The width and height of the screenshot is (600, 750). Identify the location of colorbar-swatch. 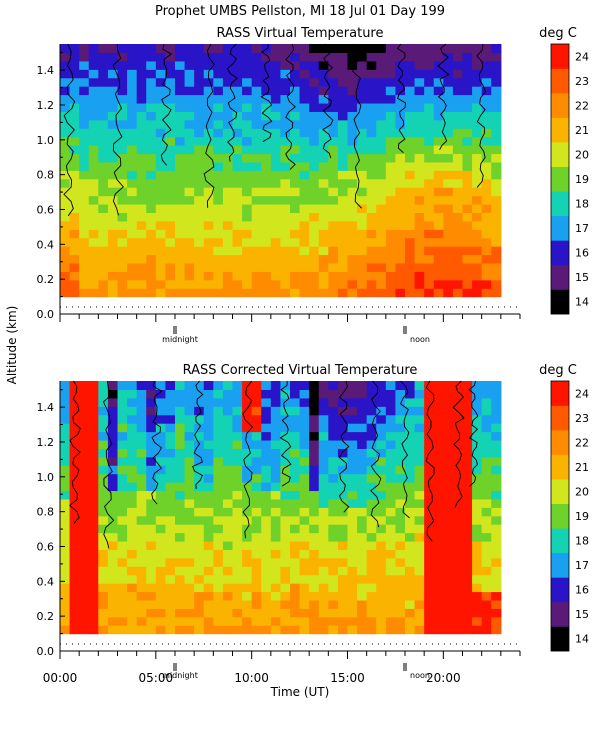
(560, 565).